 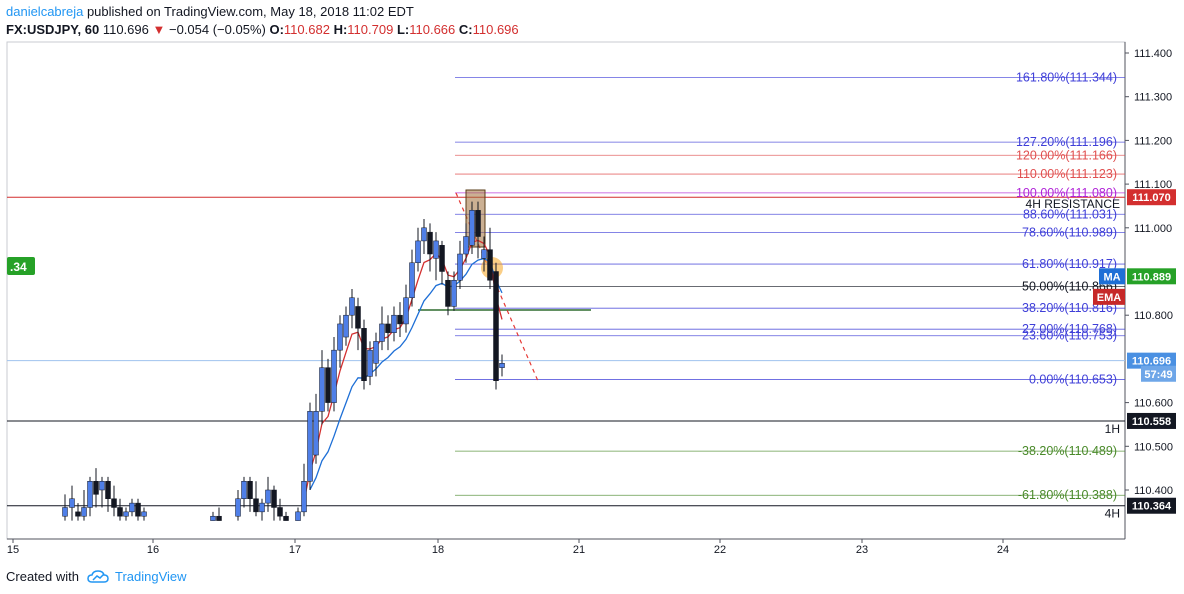 What do you see at coordinates (18, 267) in the screenshot?
I see `left-badge-text: .34` at bounding box center [18, 267].